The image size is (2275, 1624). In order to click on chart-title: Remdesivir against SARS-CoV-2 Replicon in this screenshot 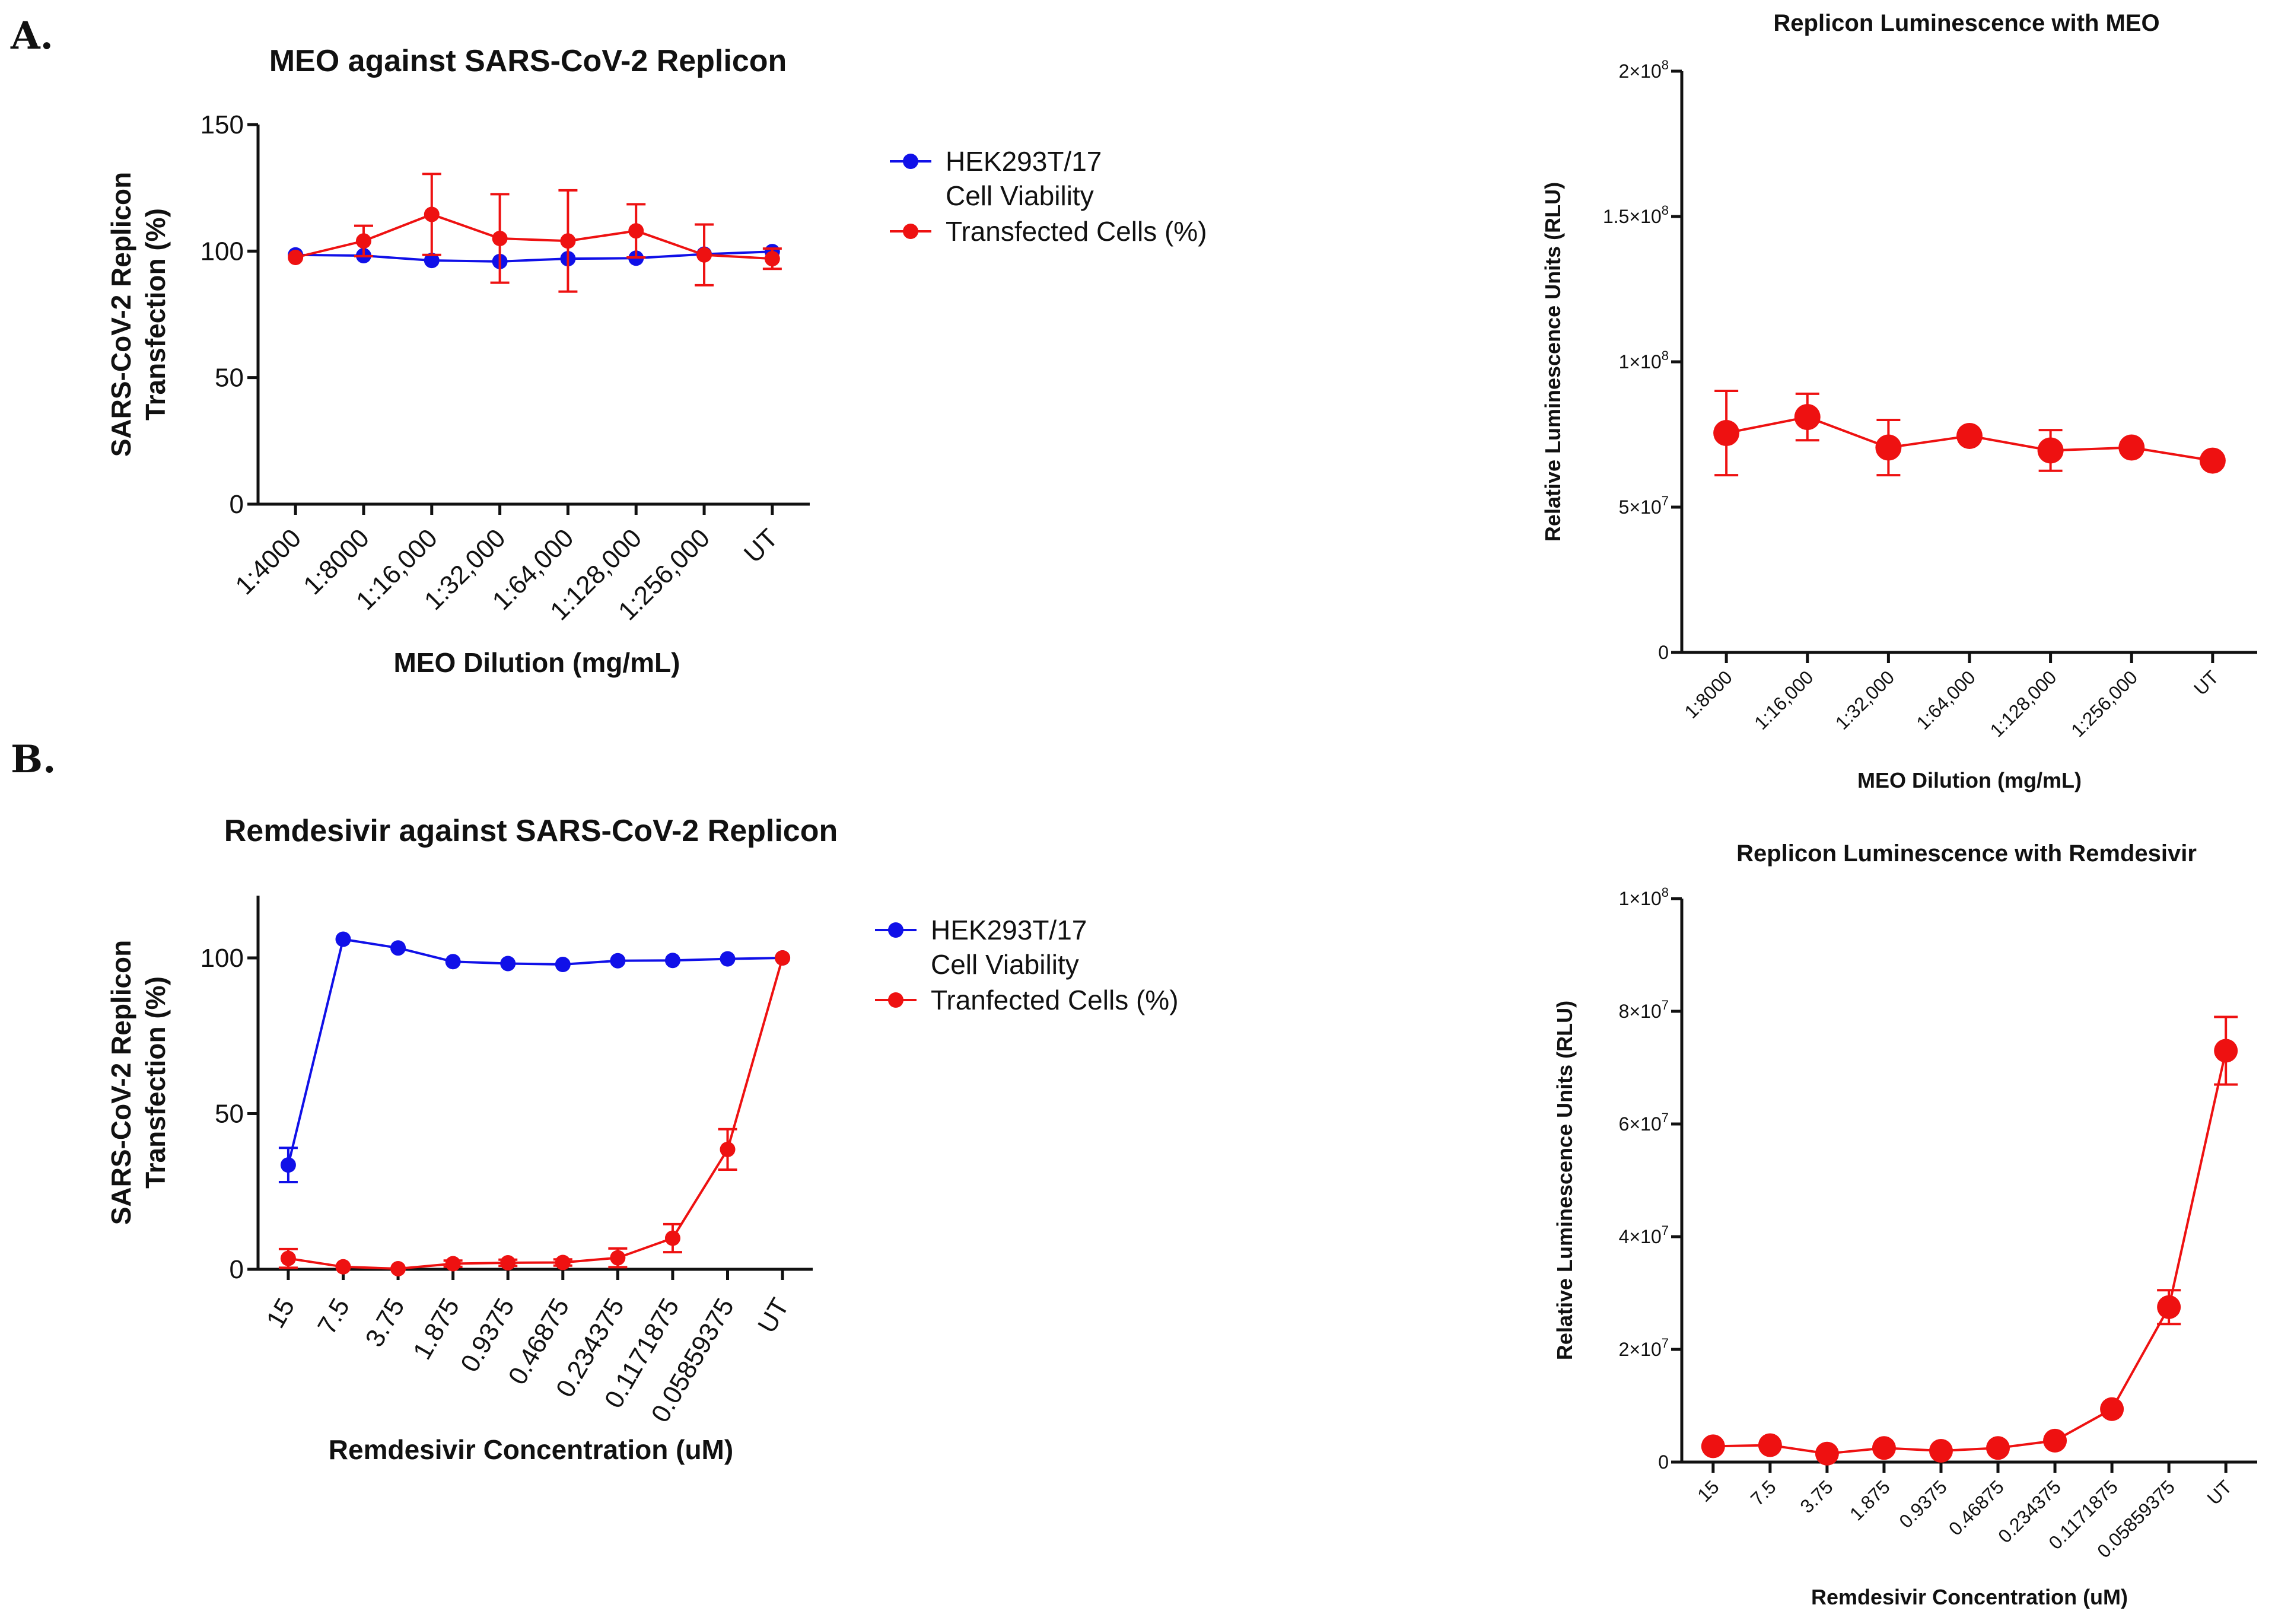, I will do `click(531, 831)`.